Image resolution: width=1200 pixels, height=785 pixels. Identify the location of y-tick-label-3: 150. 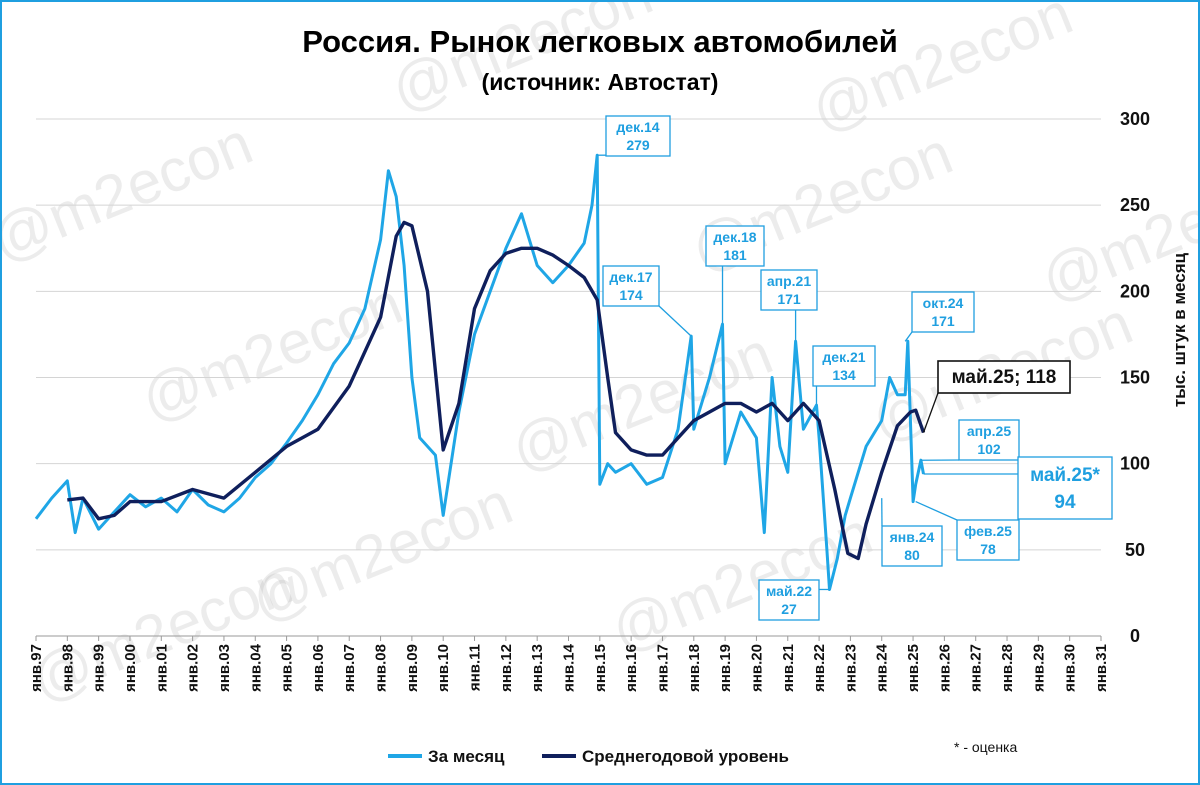
(1135, 378).